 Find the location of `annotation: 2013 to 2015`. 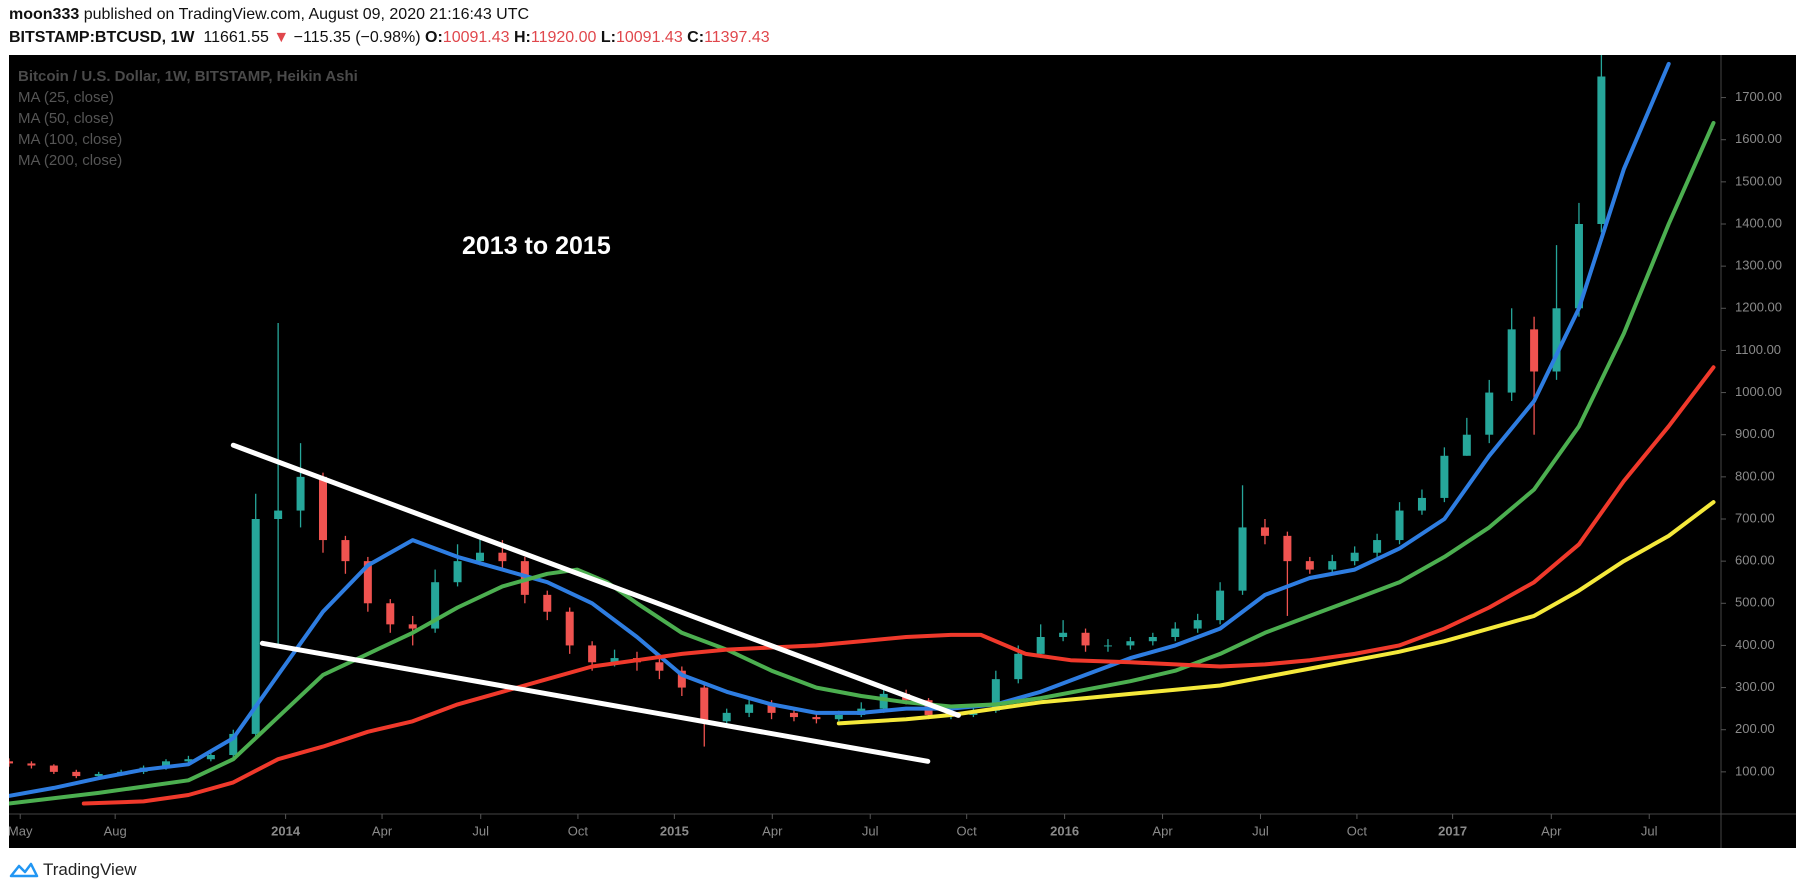

annotation: 2013 to 2015 is located at coordinates (536, 246).